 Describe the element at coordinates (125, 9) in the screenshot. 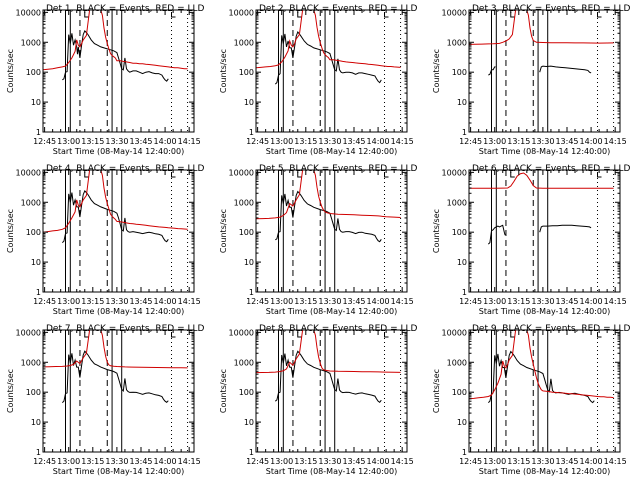

I see `chart-title: Det 1, BLACK = Events, RED = LLD` at that location.